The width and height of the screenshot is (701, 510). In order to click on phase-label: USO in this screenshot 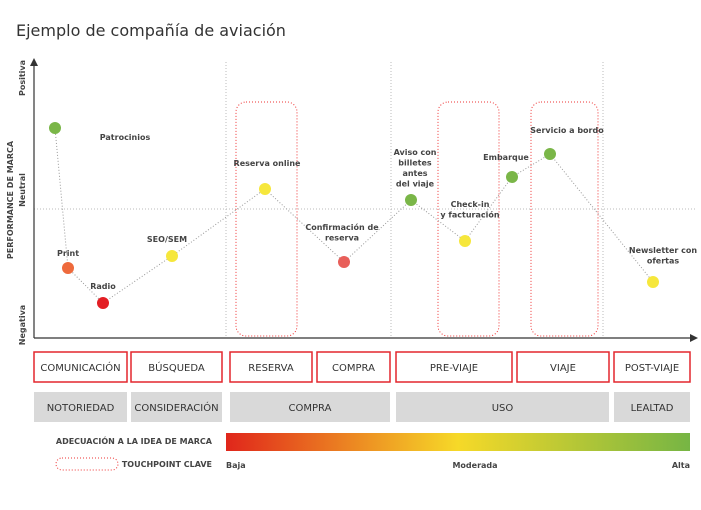, I will do `click(503, 408)`.